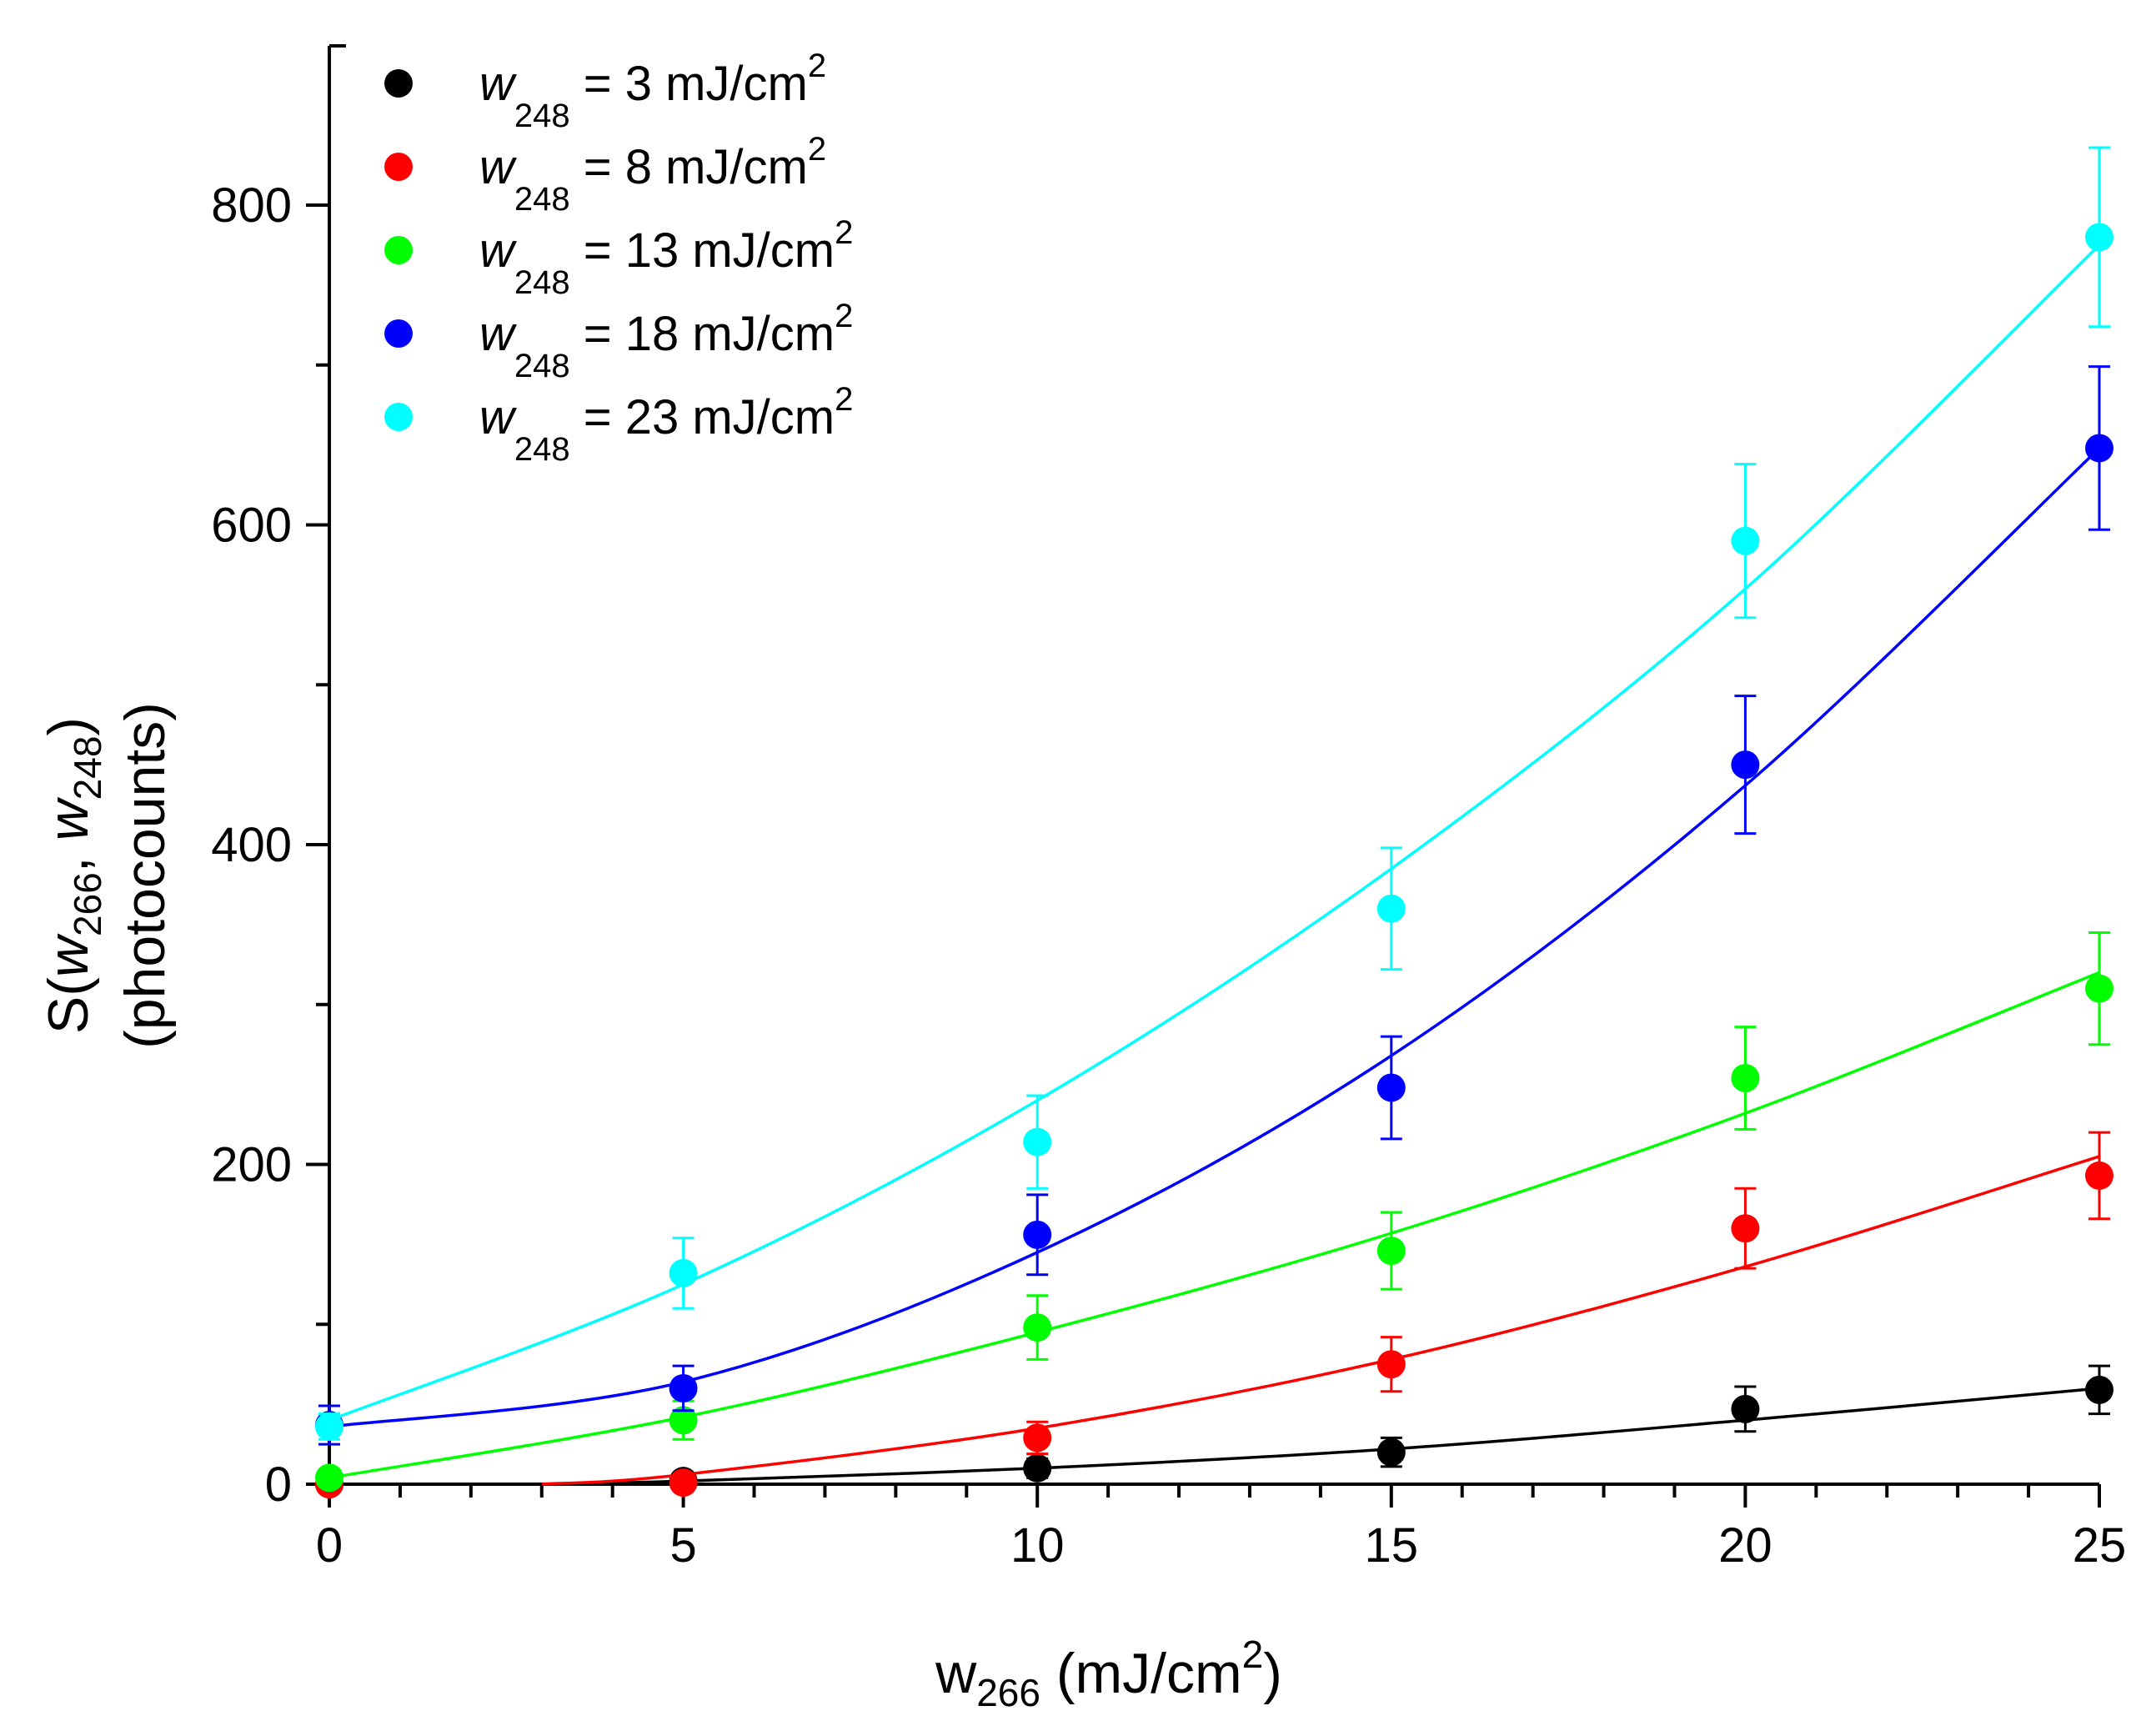 Image resolution: width=2146 pixels, height=1736 pixels. Describe the element at coordinates (2100, 1546) in the screenshot. I see `x-tick-label: 25` at that location.